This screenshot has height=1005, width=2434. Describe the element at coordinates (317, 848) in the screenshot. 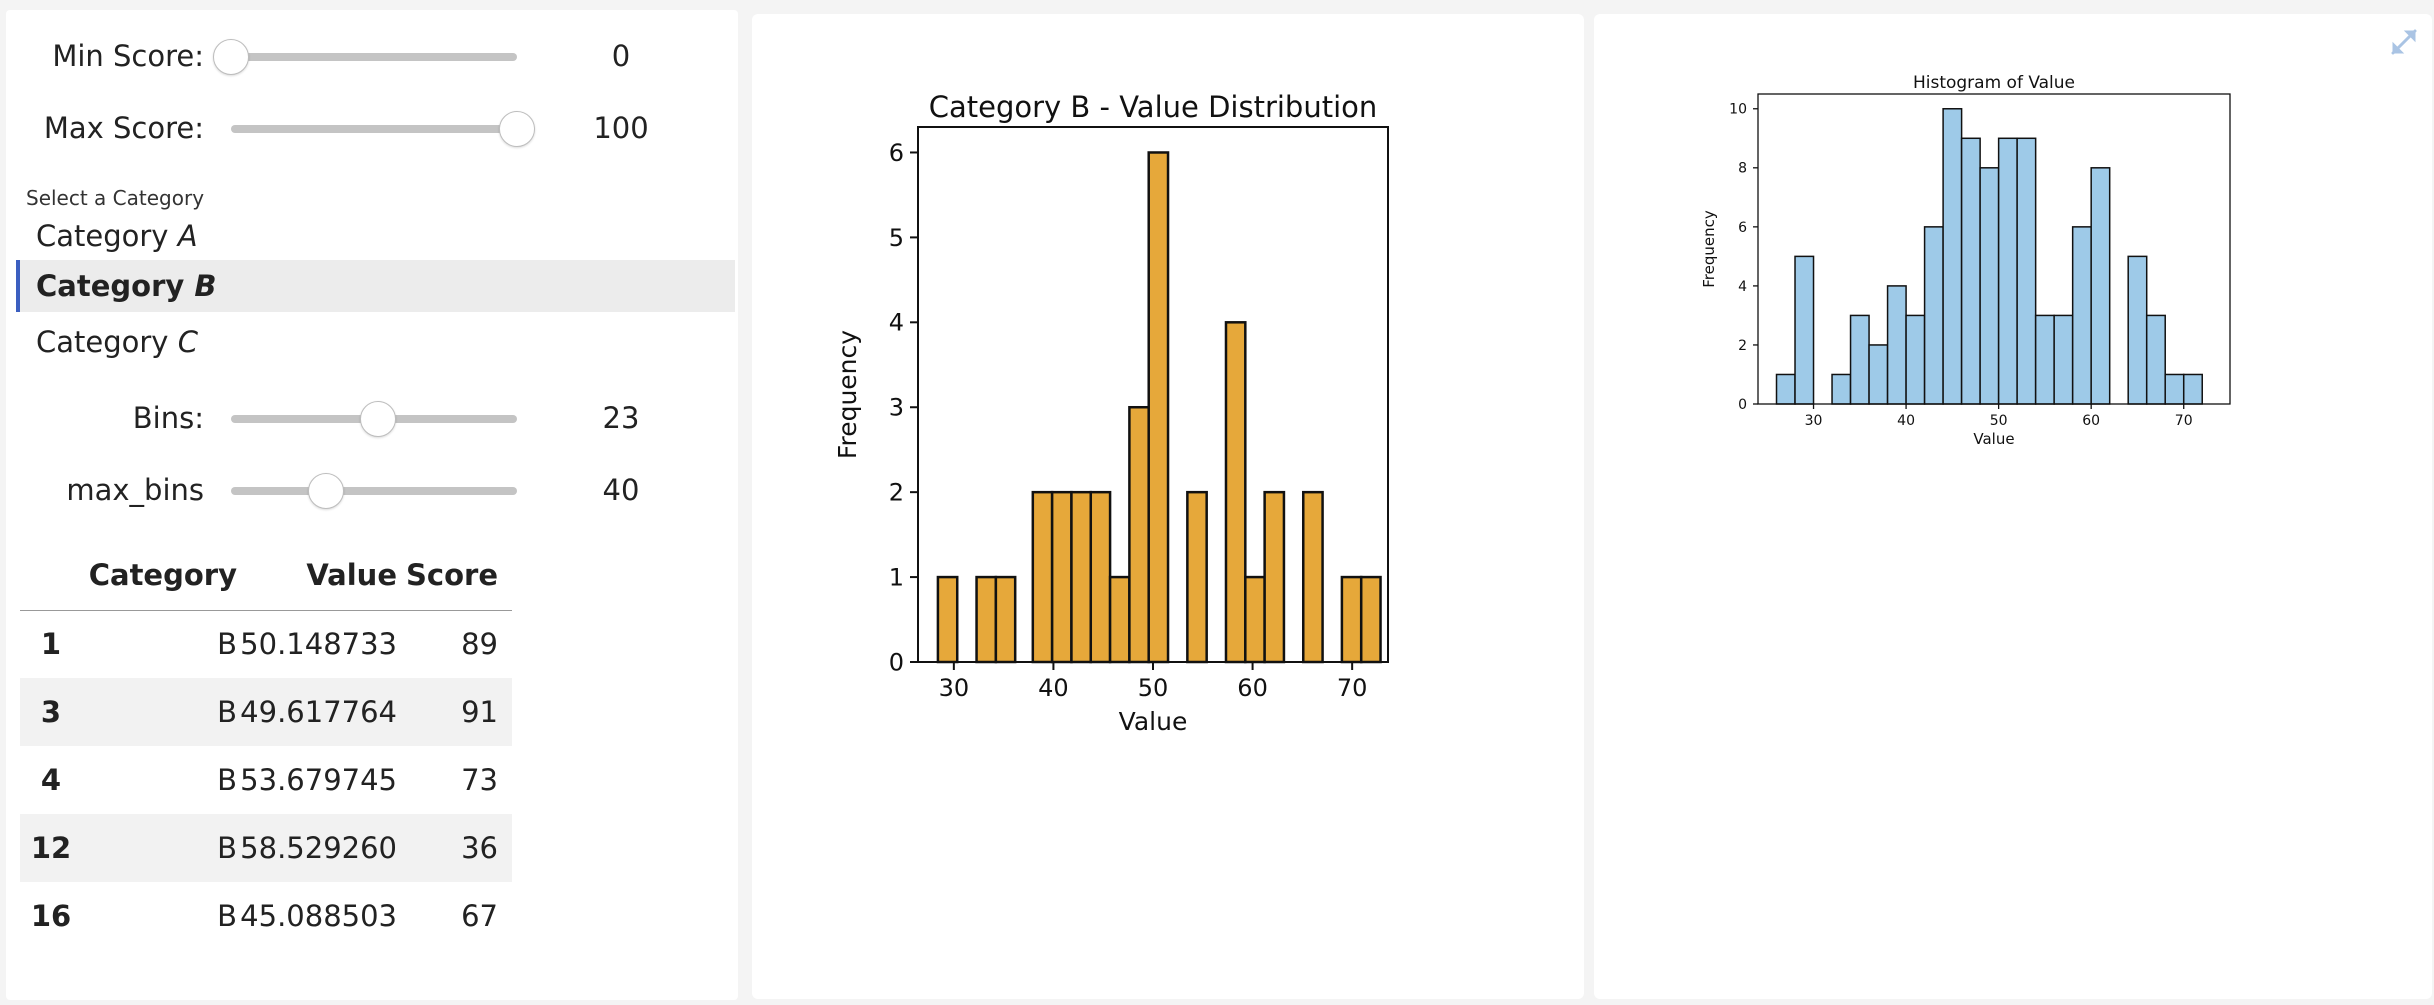

I see `row-value: 58.529260` at that location.